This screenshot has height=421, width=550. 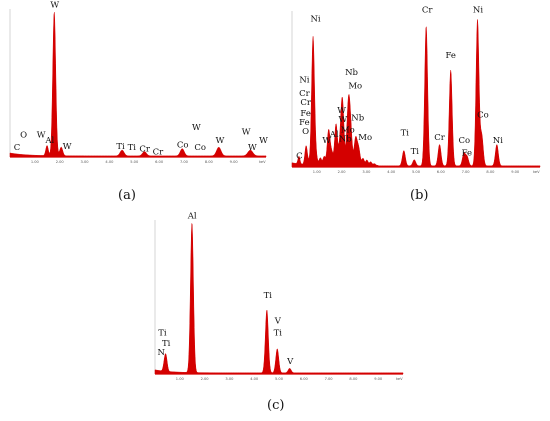 I want to click on peak-label: N, so click(x=161, y=353).